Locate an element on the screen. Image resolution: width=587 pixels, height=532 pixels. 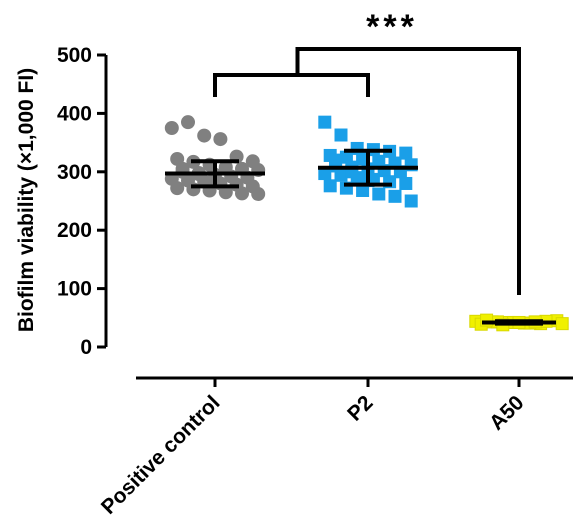
x-tick-label: P2 is located at coordinates (360, 408).